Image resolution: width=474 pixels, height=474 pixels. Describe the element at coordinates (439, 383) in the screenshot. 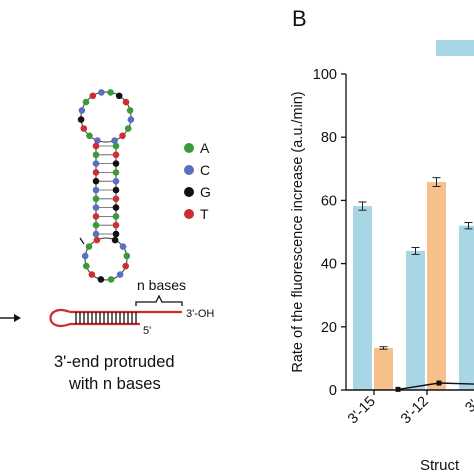

I see `trend-point` at that location.